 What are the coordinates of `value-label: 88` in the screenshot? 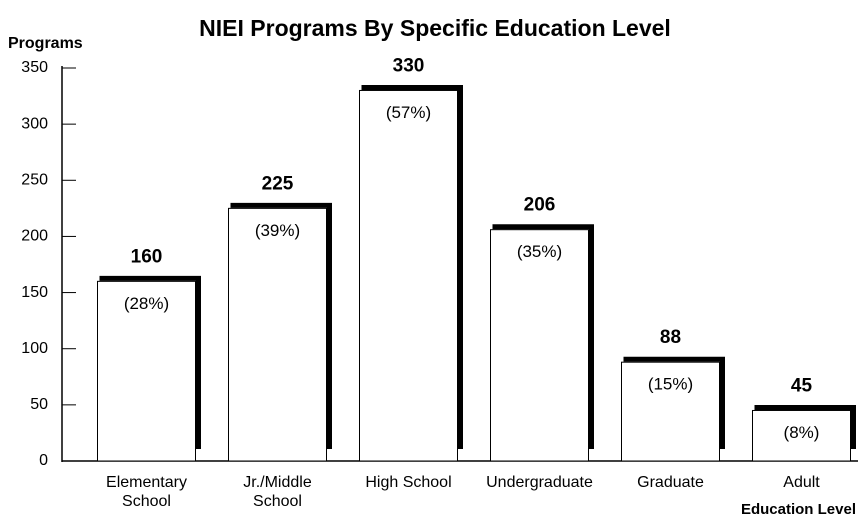 It's located at (670, 337).